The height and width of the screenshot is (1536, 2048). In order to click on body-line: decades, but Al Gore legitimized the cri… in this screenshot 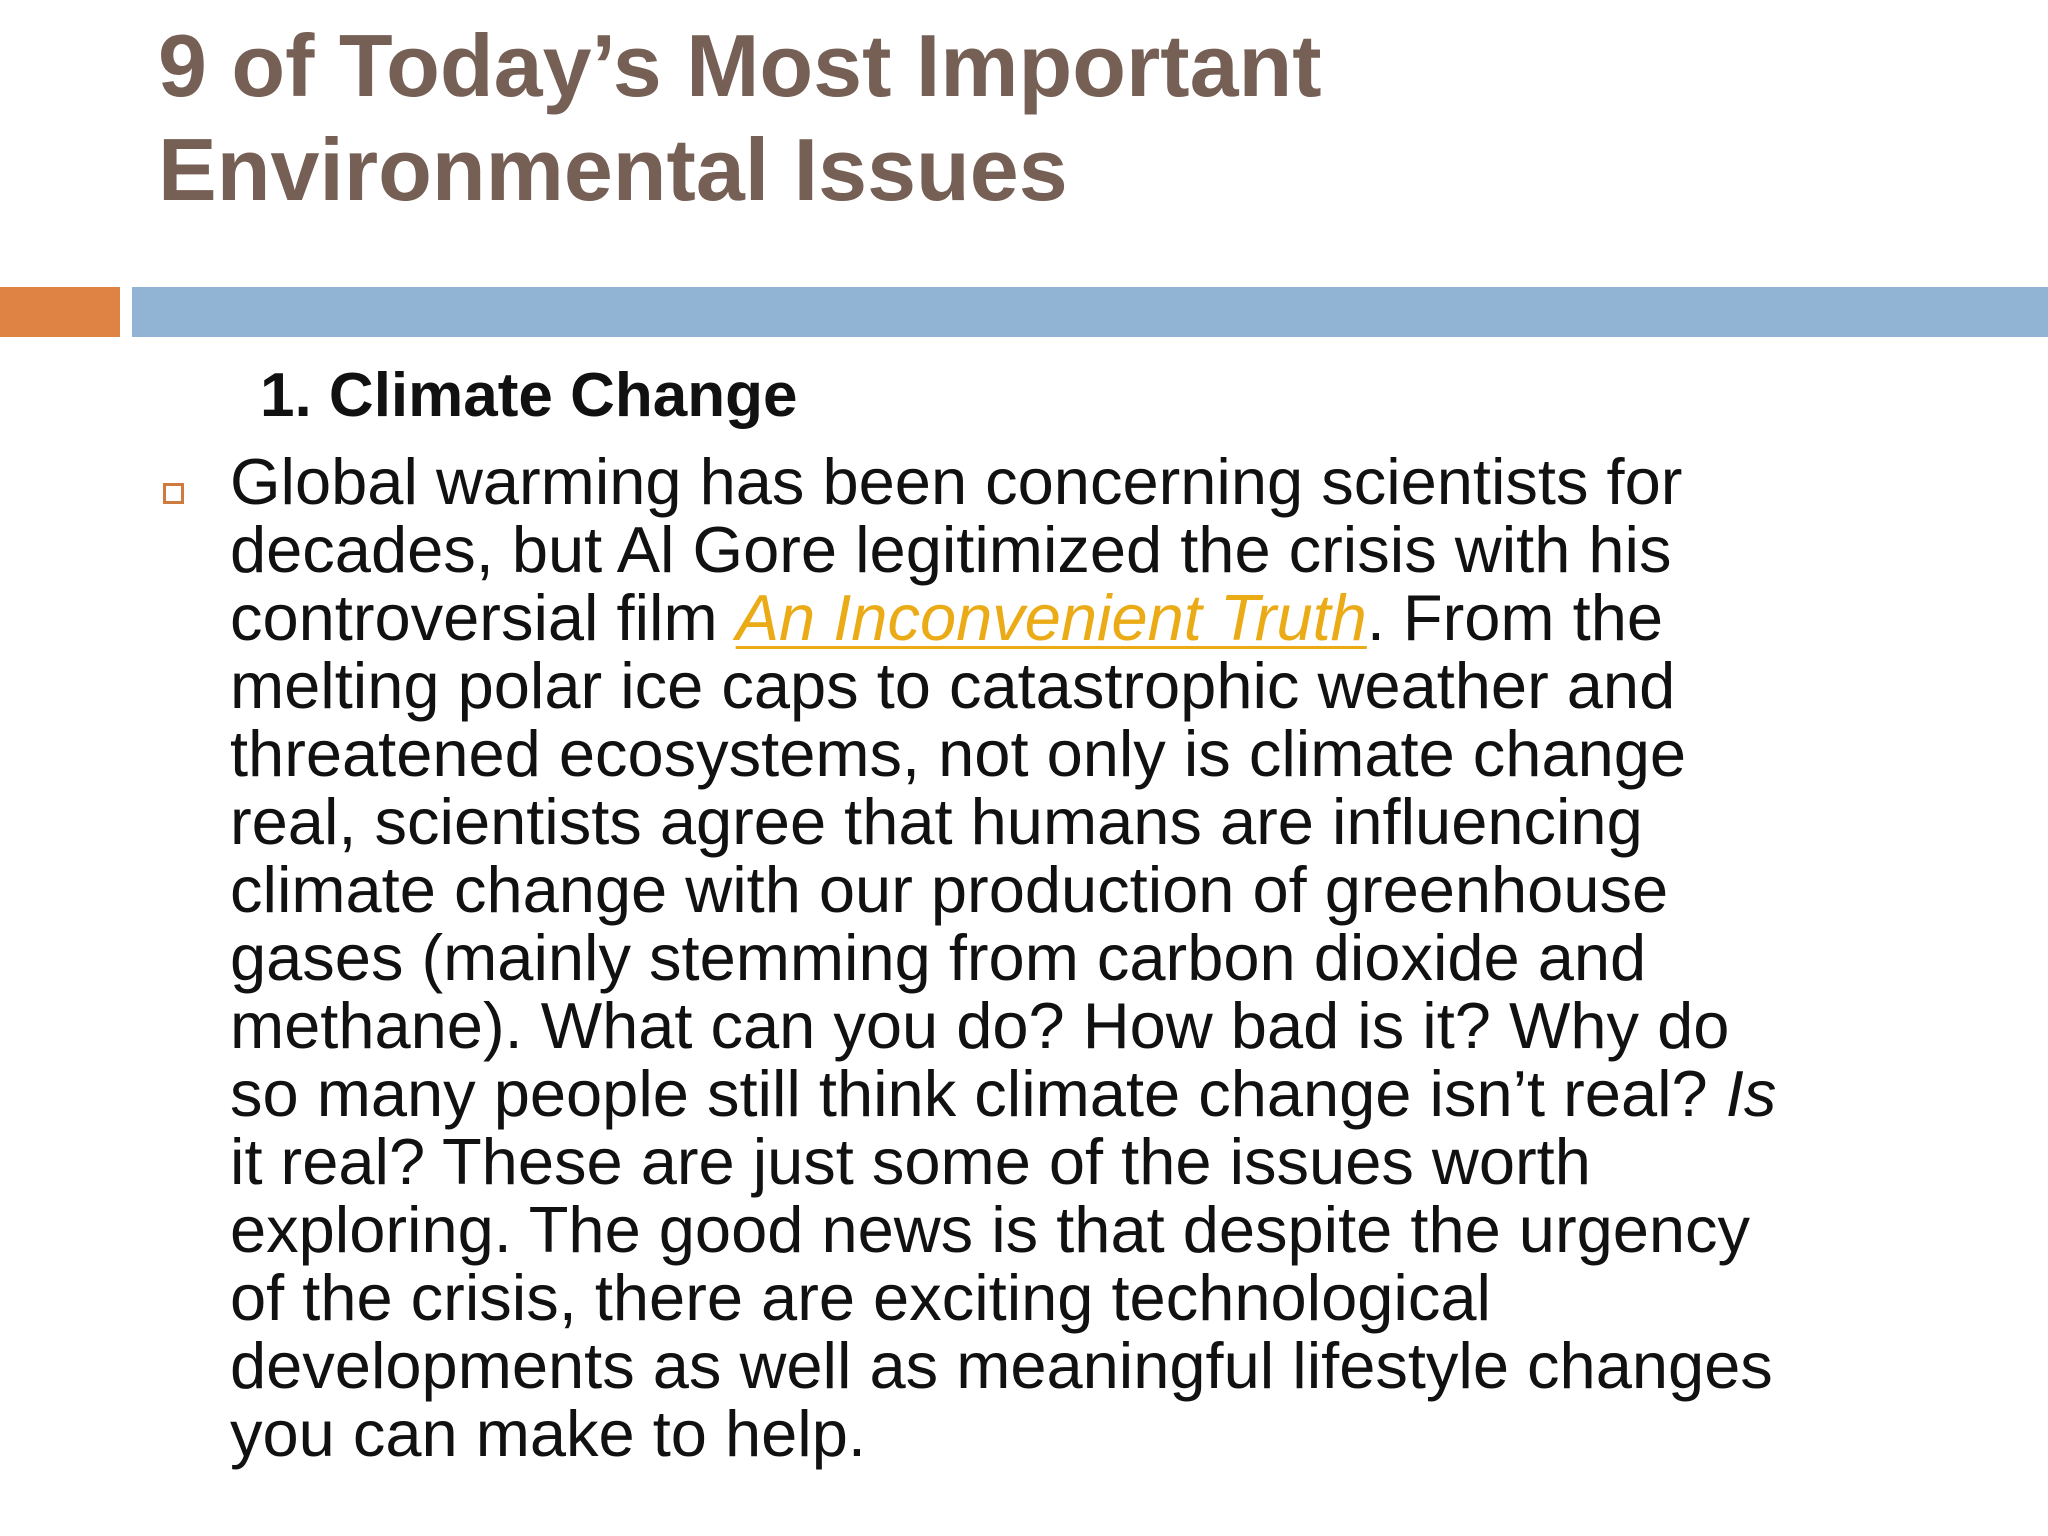, I will do `click(951, 549)`.